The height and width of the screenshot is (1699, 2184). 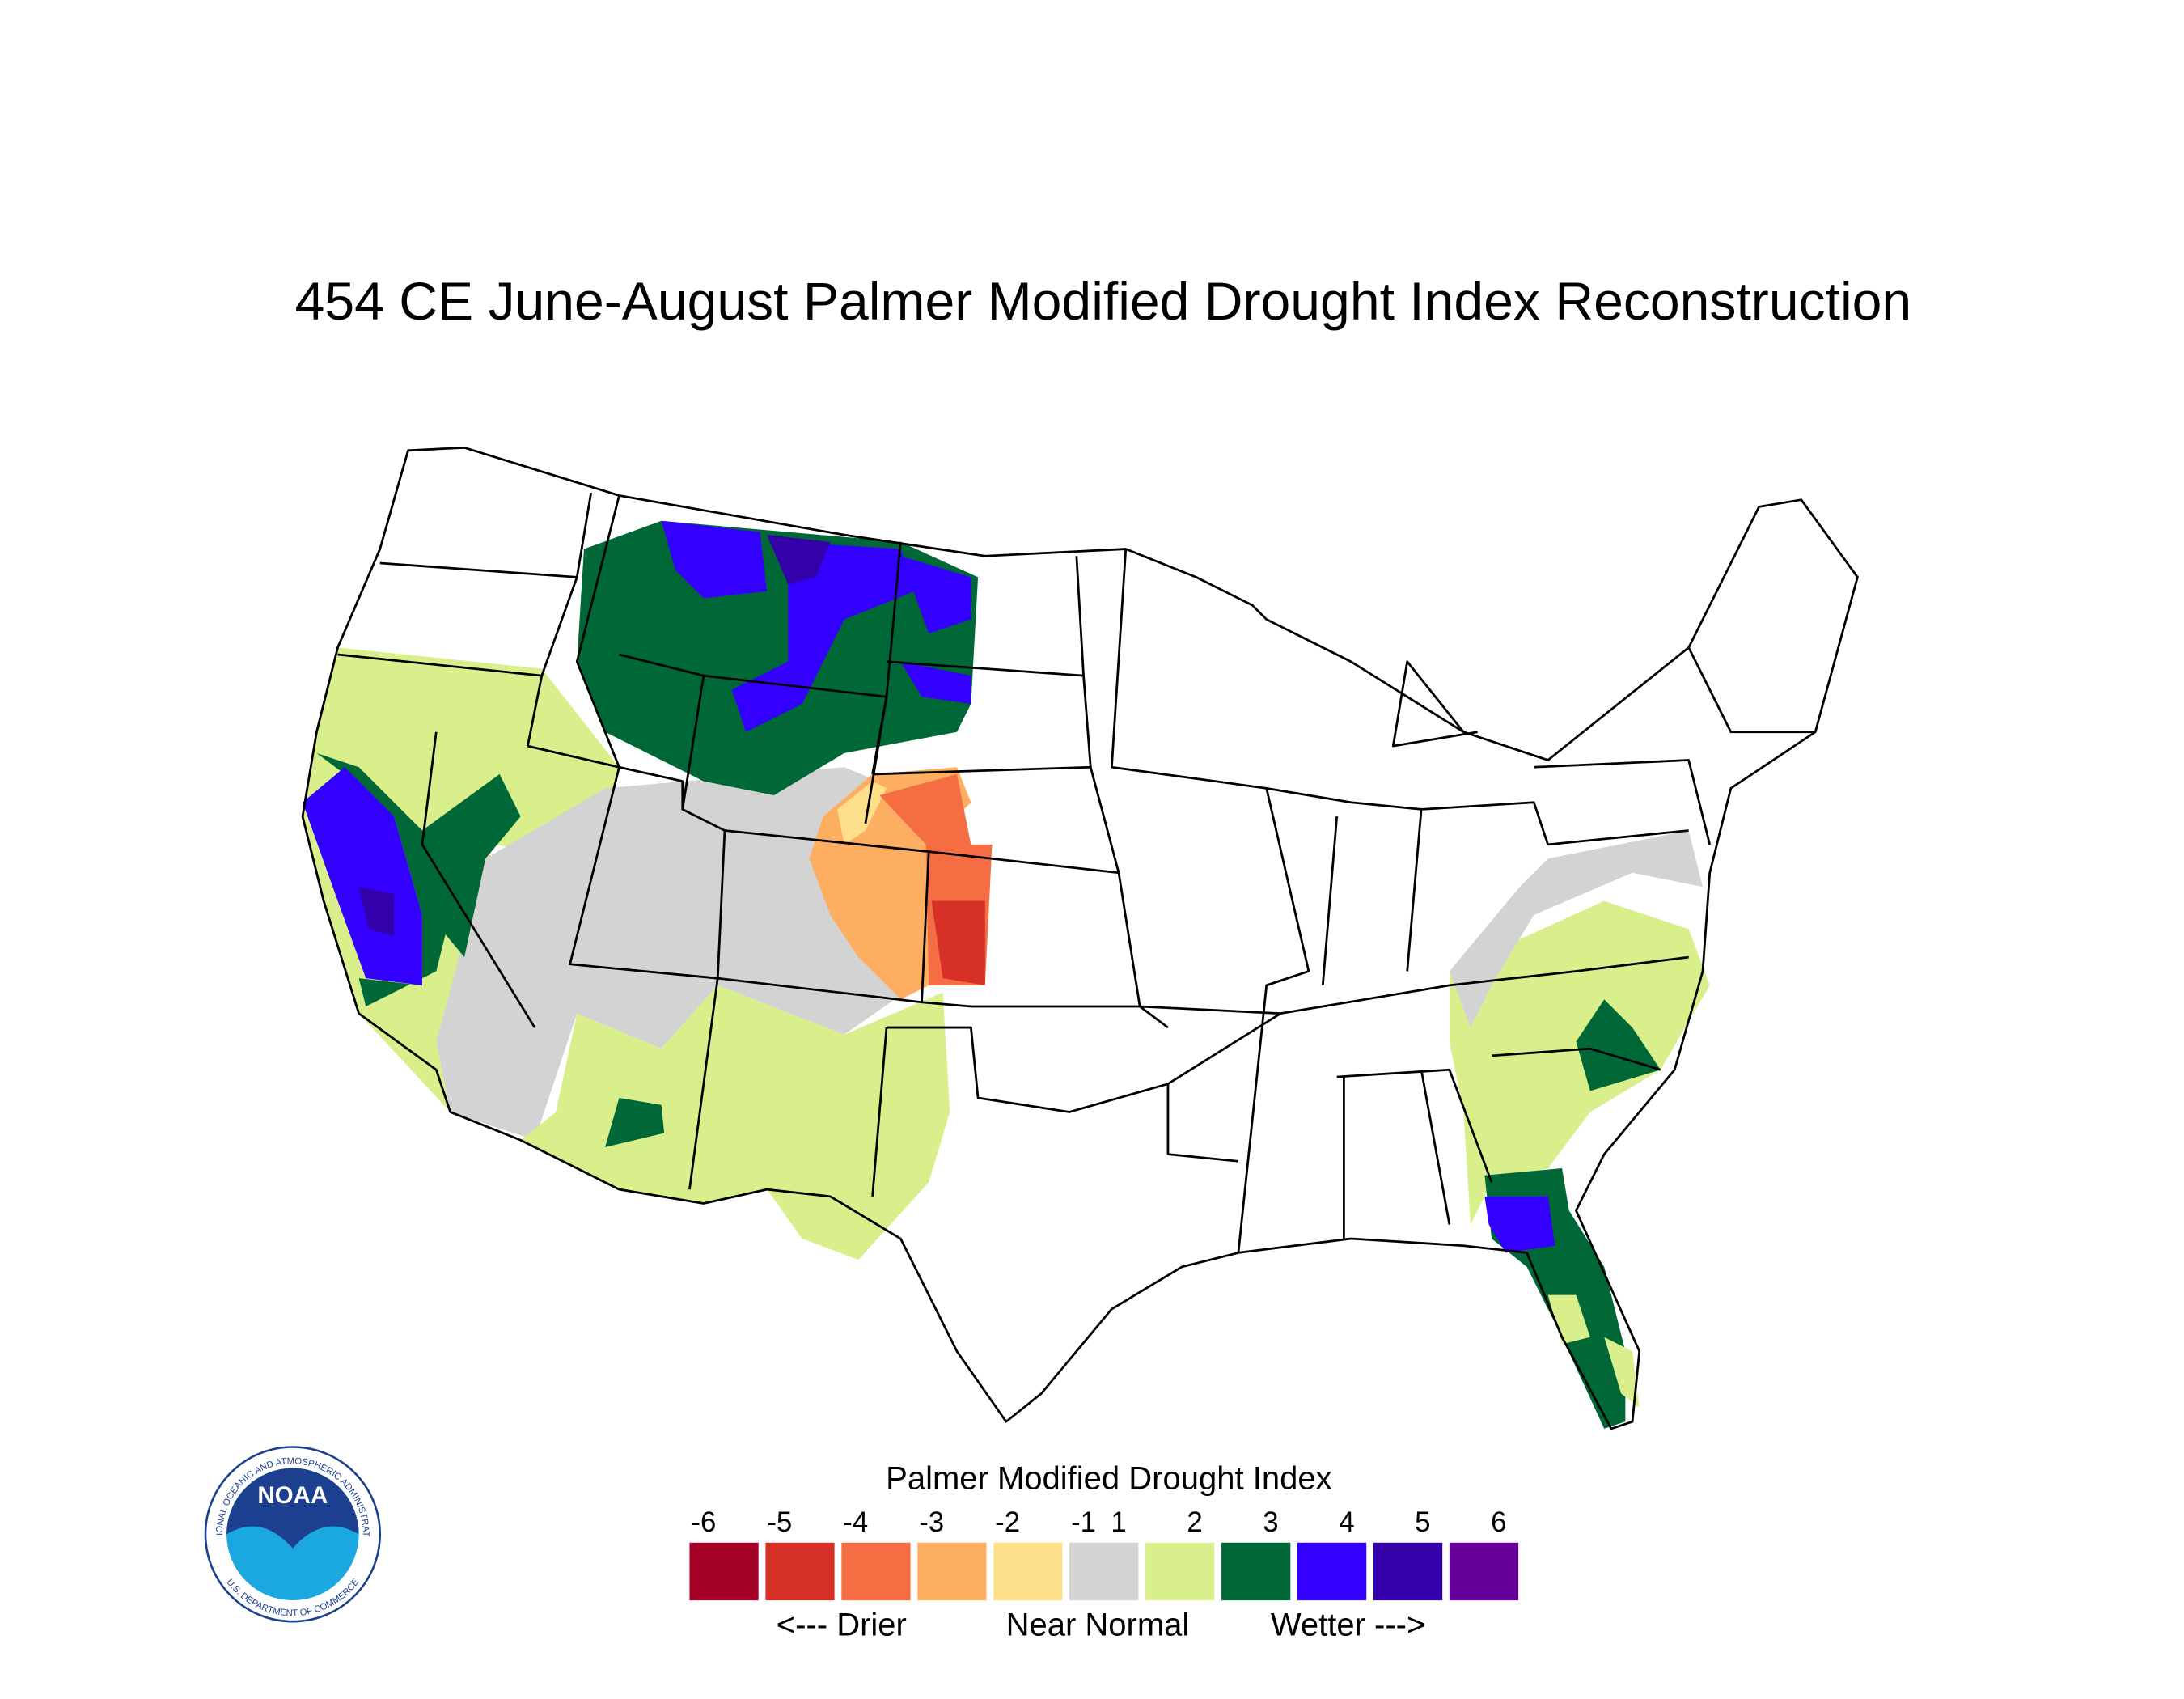 I want to click on logo-top, so click(x=292, y=1508).